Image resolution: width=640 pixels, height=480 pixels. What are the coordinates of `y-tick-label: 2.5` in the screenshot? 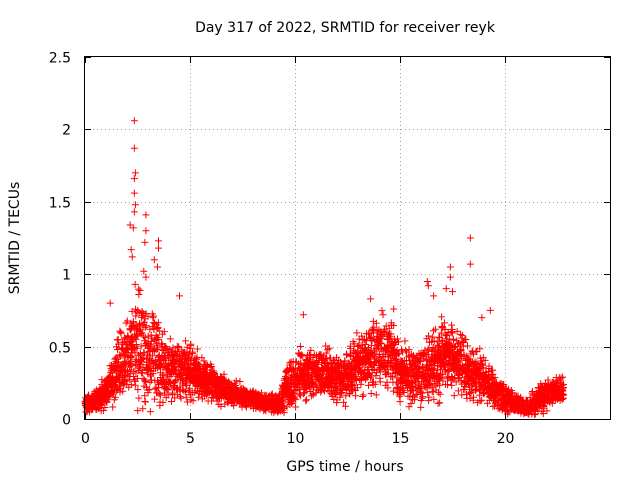 It's located at (60, 59).